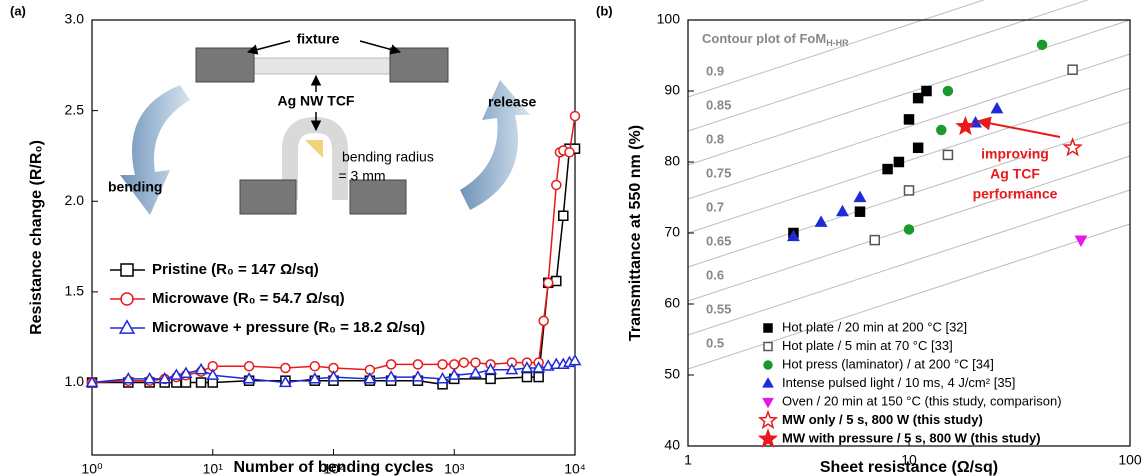 Image resolution: width=1144 pixels, height=476 pixels. Describe the element at coordinates (669, 19) in the screenshot. I see `y-tick-label: 100` at that location.